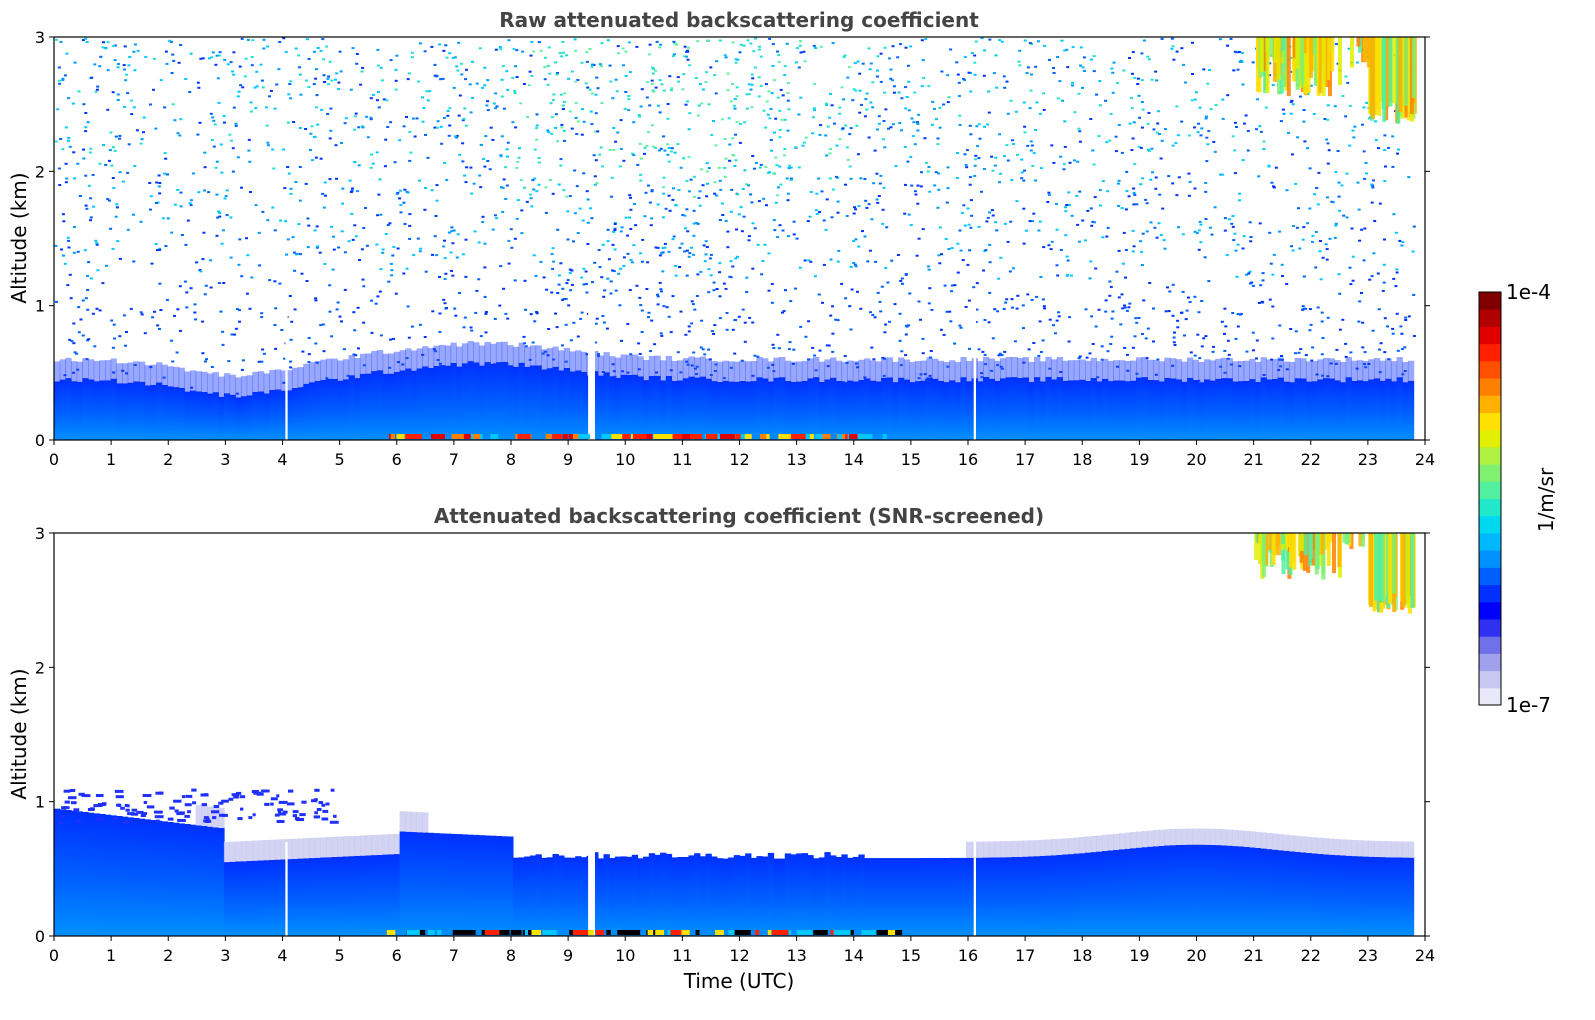  What do you see at coordinates (1490, 438) in the screenshot?
I see `colorbar-cell` at bounding box center [1490, 438].